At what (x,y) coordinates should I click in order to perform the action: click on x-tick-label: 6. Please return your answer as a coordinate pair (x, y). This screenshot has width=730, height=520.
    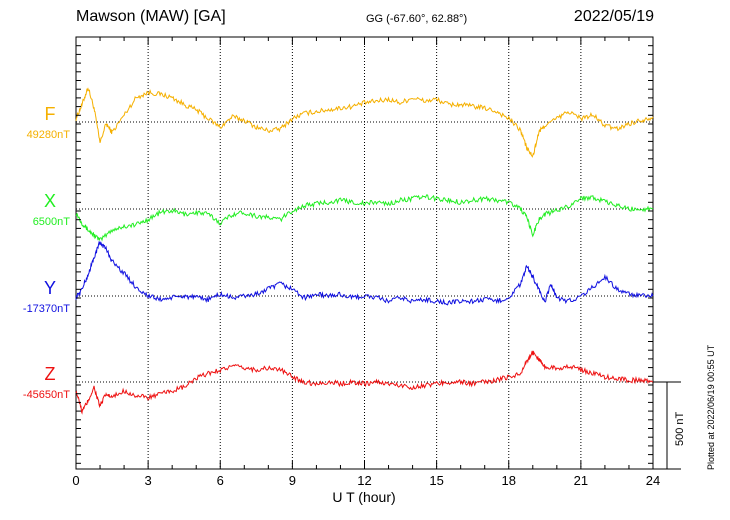
    Looking at the image, I should click on (220, 480).